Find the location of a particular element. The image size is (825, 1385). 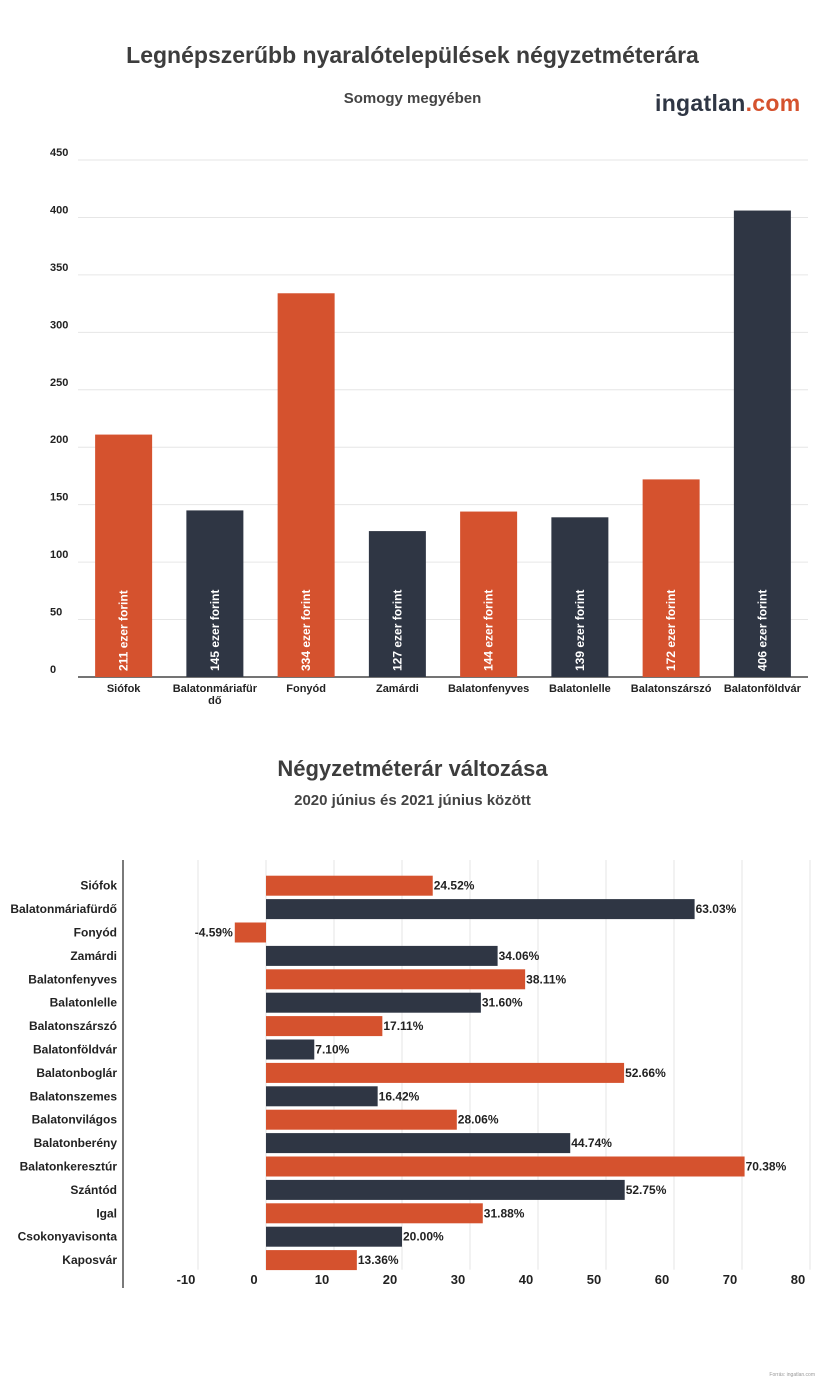

x-tick-label: Balatonlelle is located at coordinates (580, 689).